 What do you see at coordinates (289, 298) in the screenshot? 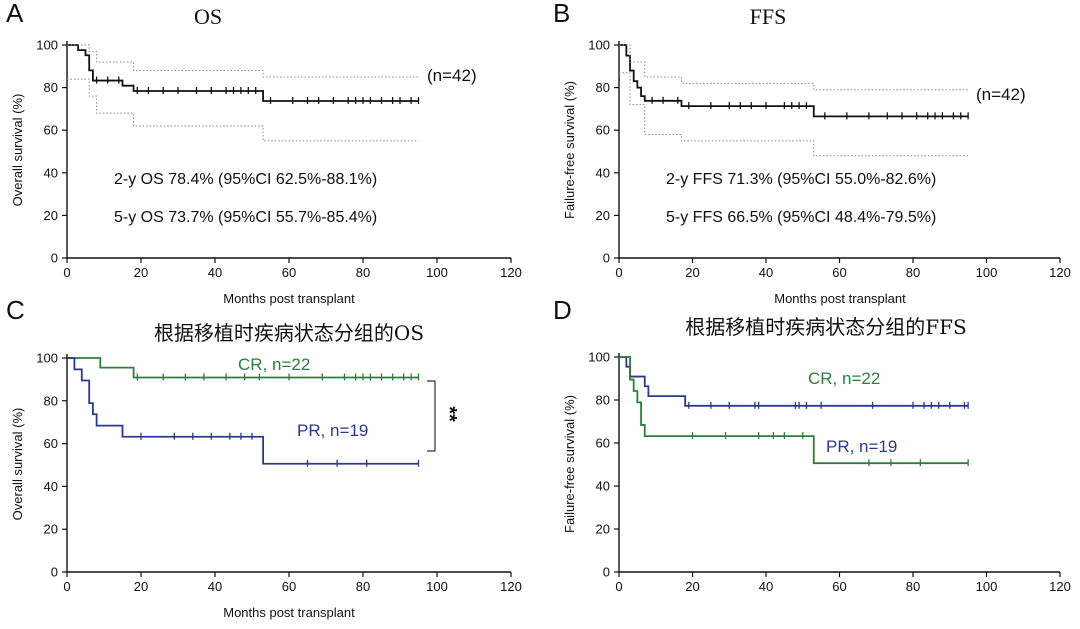
I see `panel-a-xlabel: Months post transplant` at bounding box center [289, 298].